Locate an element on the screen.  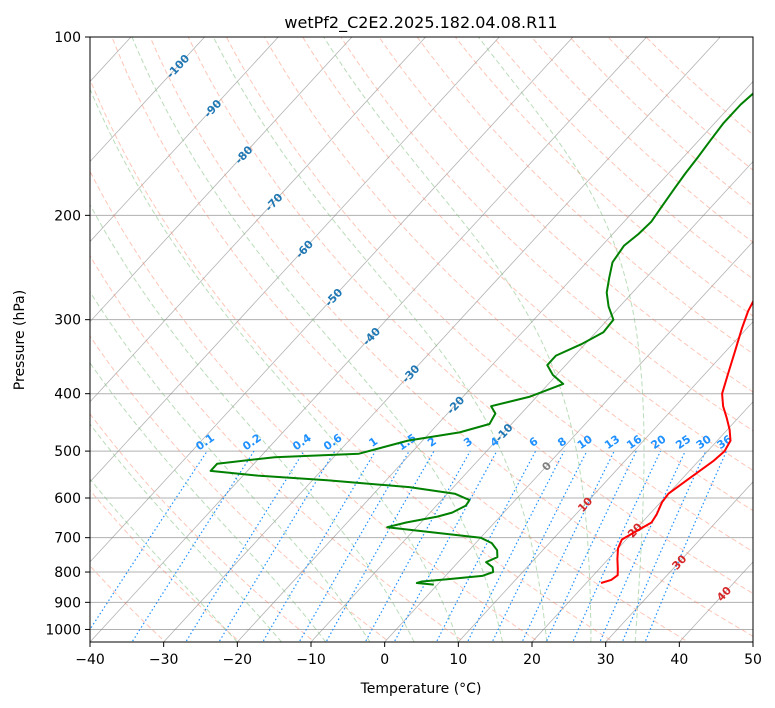
y-axis-label: Pressure (hPa) is located at coordinates (20, 340).